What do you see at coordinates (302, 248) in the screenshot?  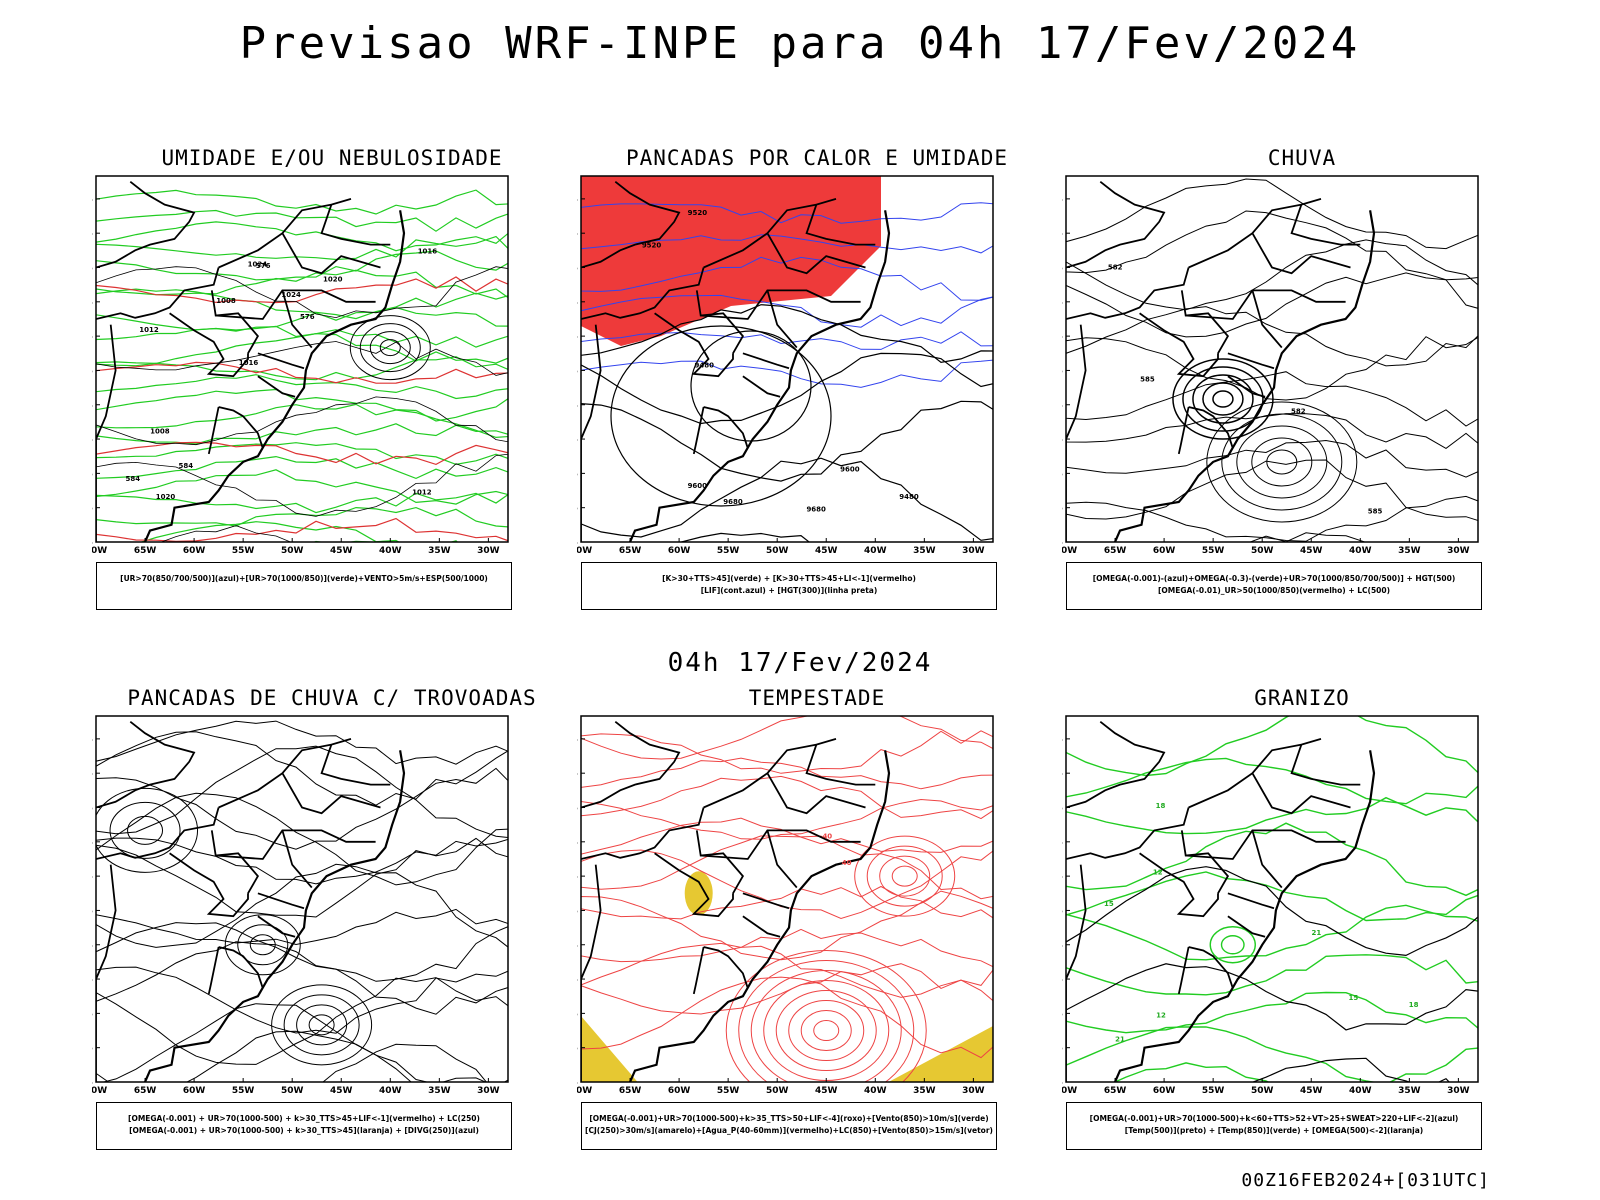 I see `humidity-contour-green` at bounding box center [302, 248].